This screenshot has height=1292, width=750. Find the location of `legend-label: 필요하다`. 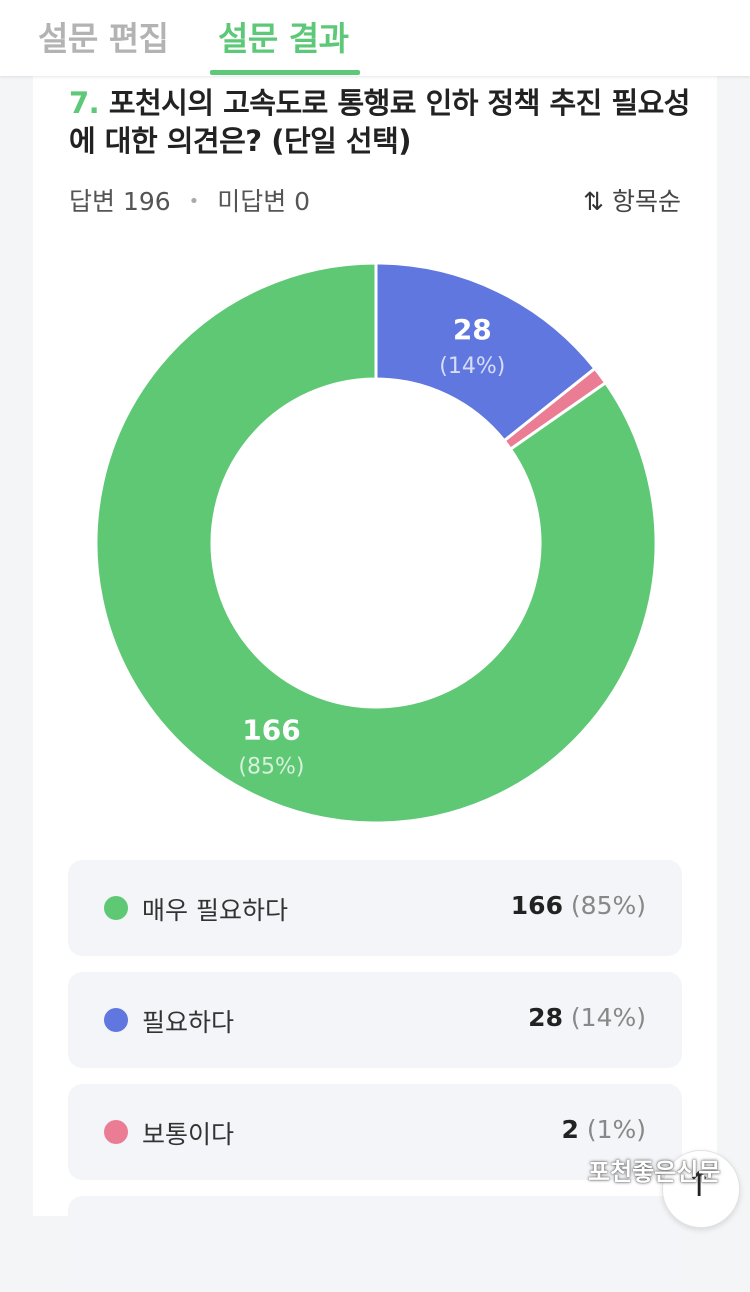

legend-label: 필요하다 is located at coordinates (188, 1022).